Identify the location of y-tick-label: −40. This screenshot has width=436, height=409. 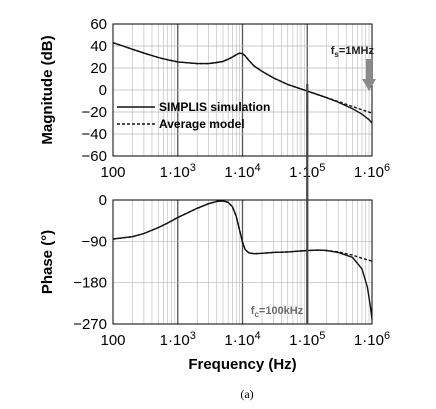
(94, 134).